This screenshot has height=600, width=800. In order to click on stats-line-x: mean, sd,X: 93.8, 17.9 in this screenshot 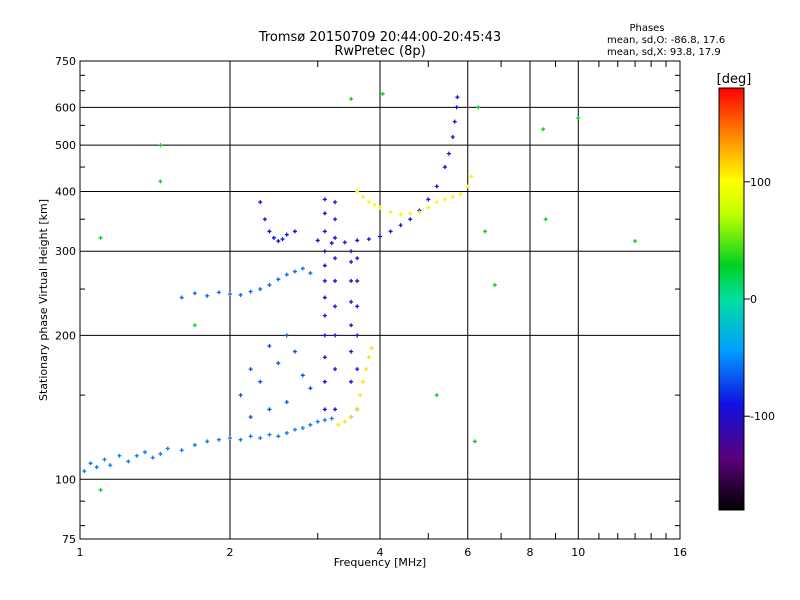, I will do `click(664, 52)`.